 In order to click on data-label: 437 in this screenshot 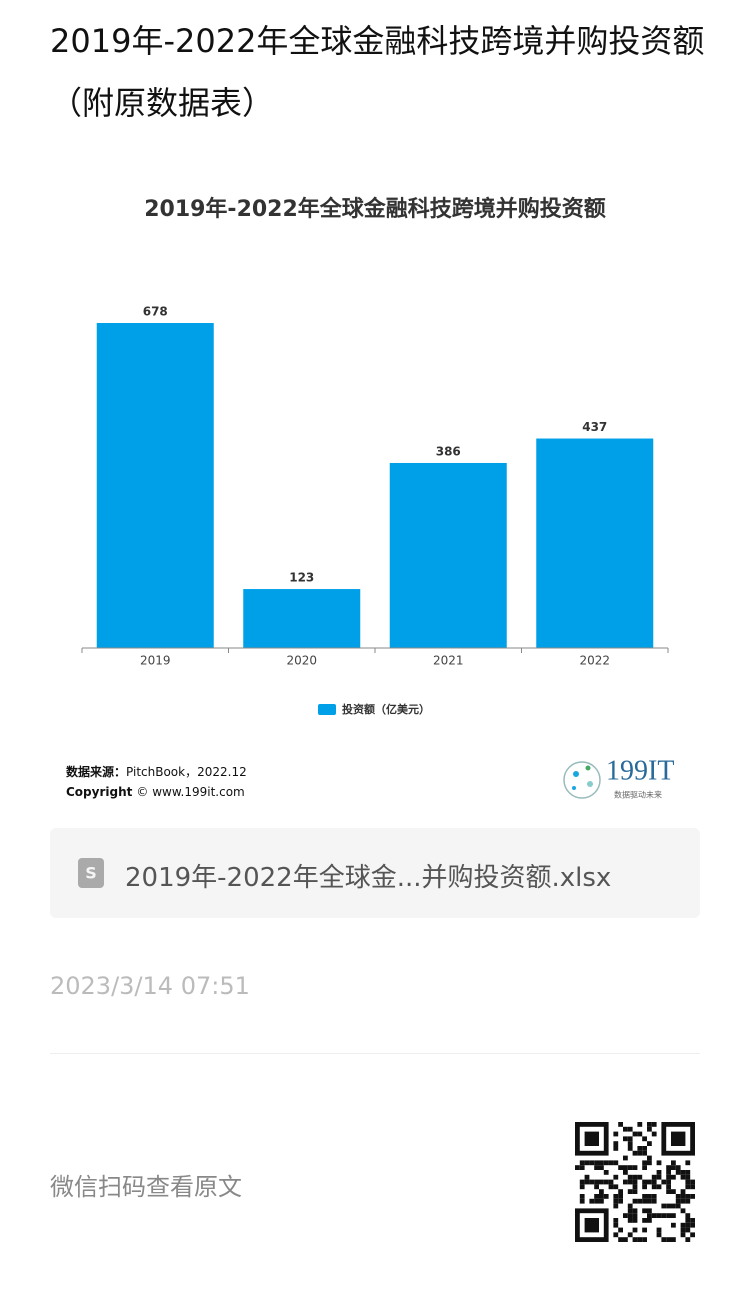, I will do `click(594, 427)`.